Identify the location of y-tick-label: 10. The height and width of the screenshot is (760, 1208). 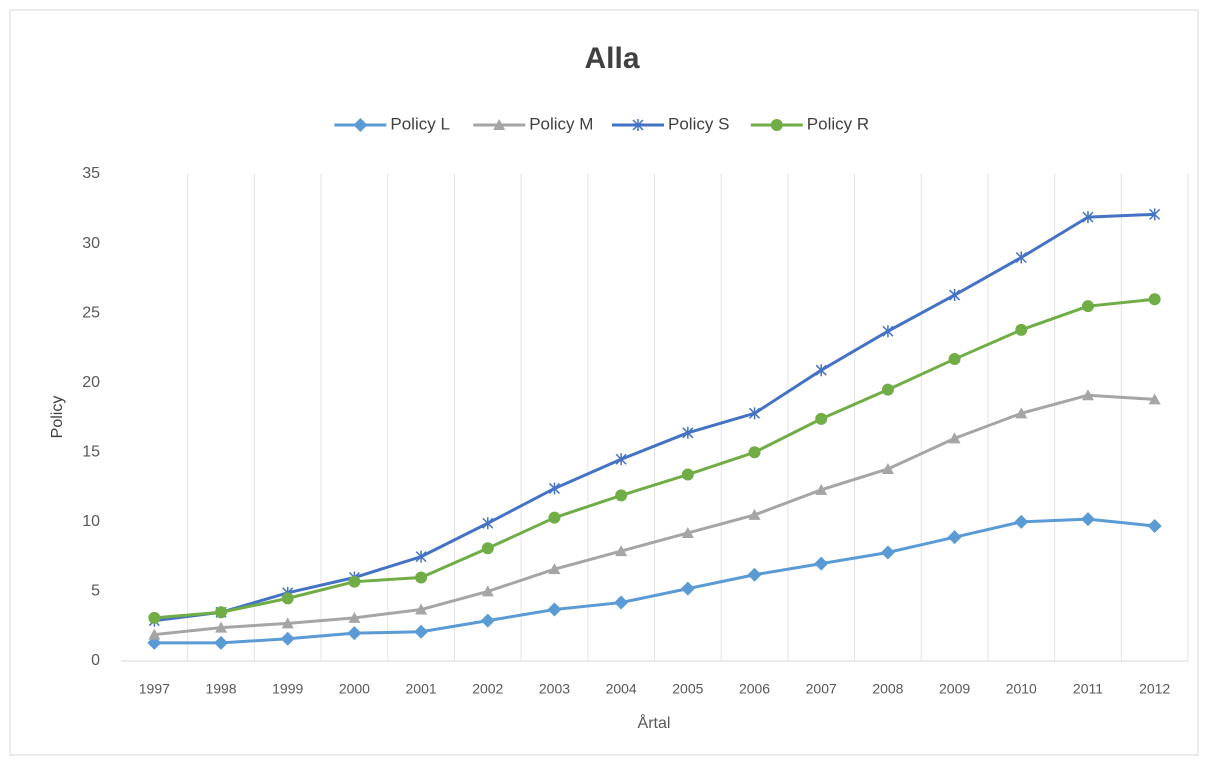
(91, 521).